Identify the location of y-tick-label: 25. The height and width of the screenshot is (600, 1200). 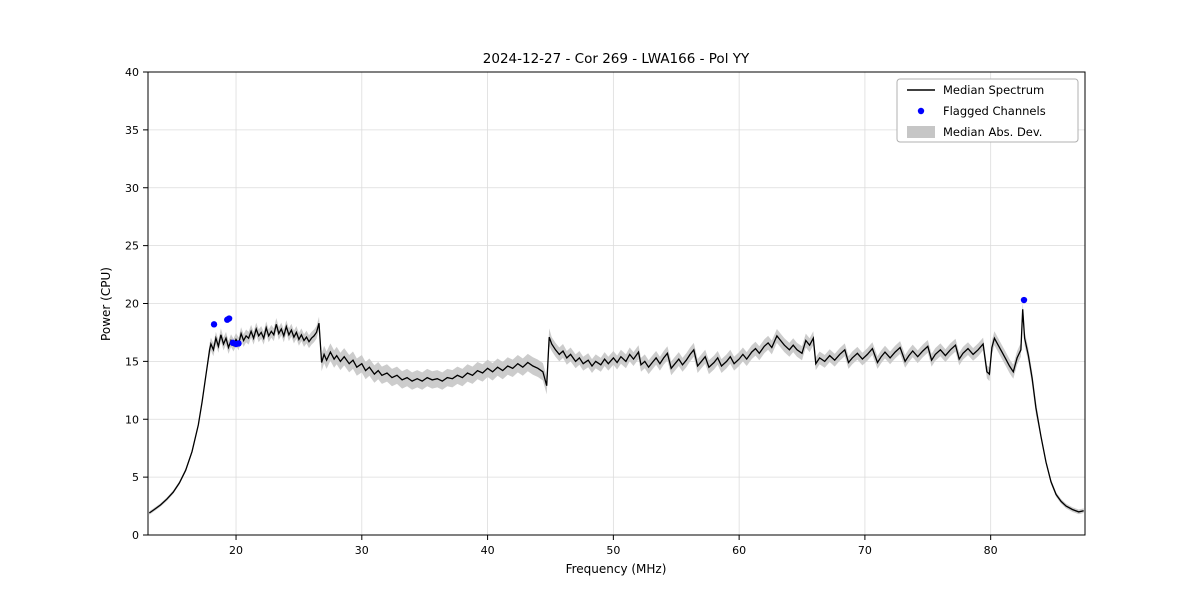
(132, 246).